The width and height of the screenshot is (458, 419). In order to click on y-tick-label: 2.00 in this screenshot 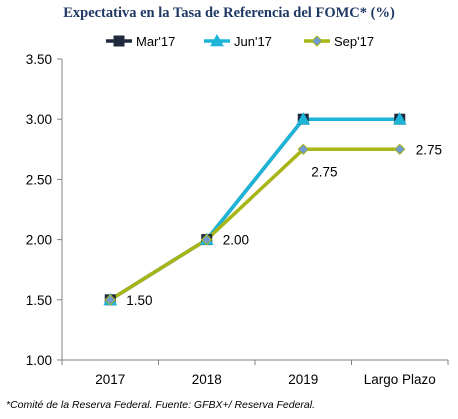, I will do `click(39, 240)`.